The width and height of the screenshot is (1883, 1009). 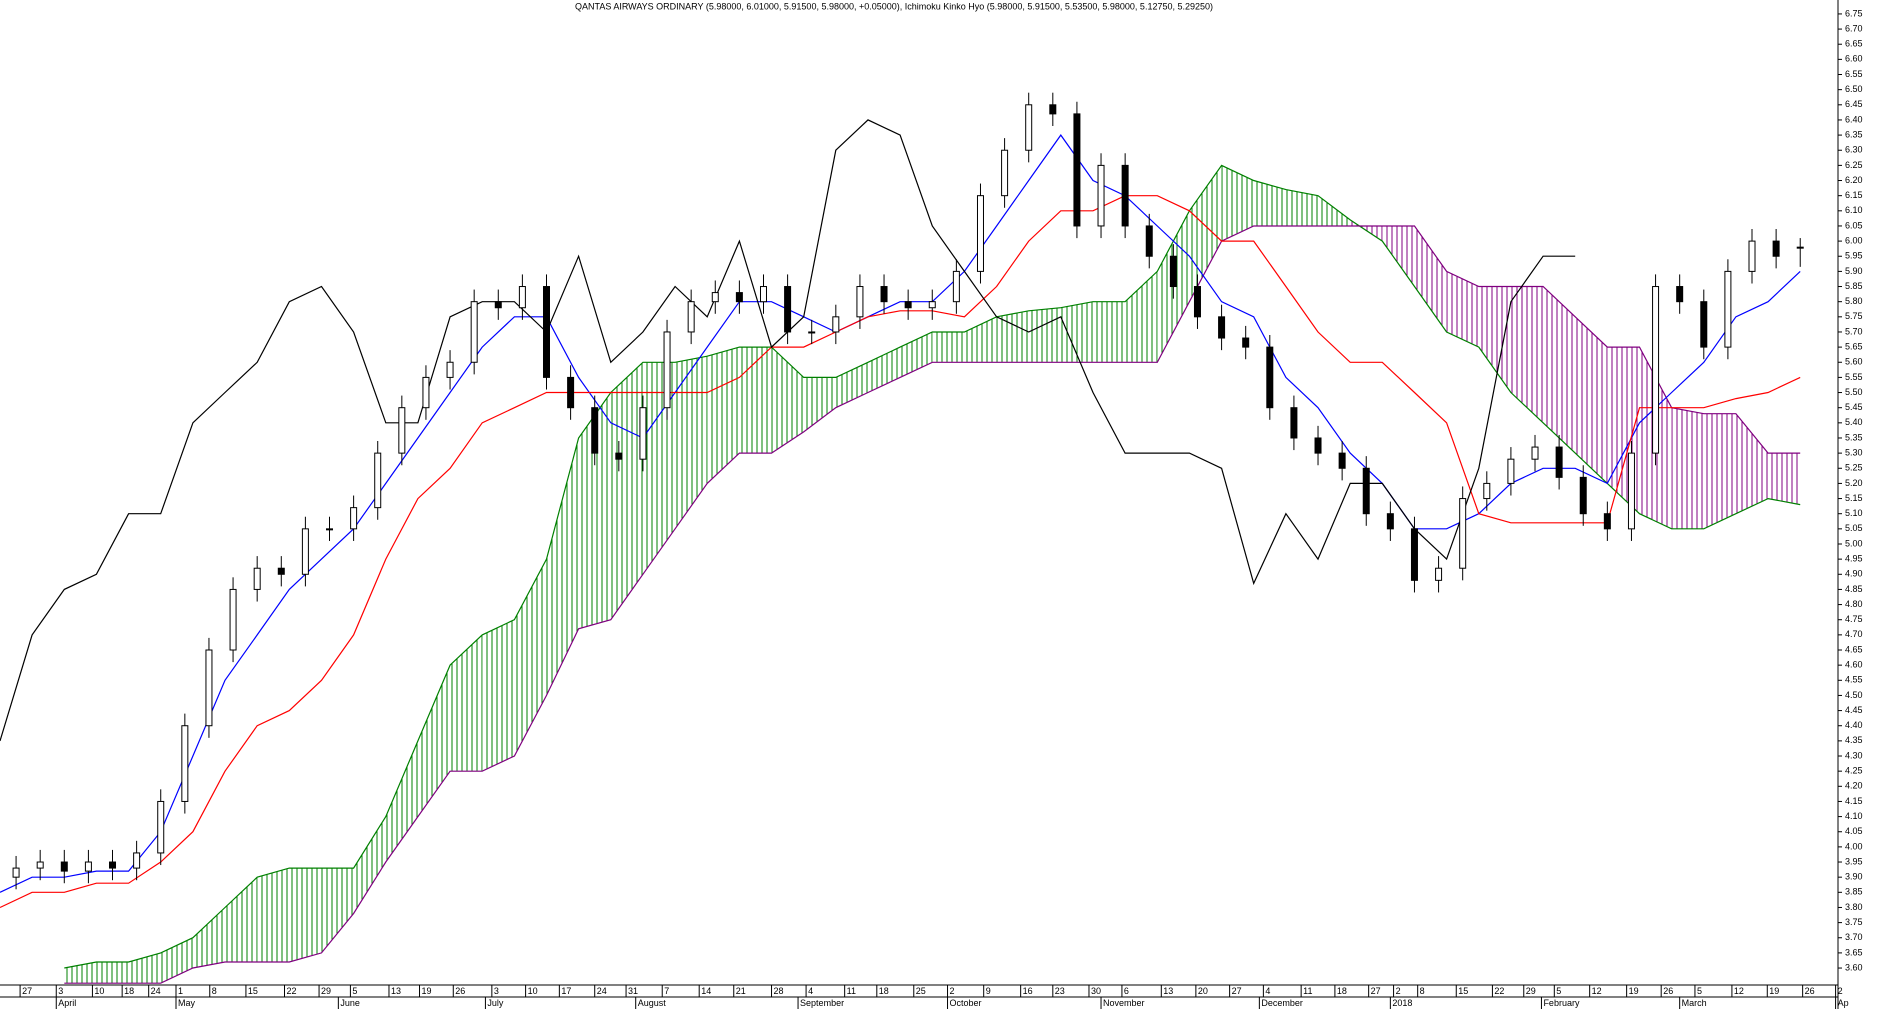 I want to click on y-tick-label: 3.70, so click(x=1854, y=937).